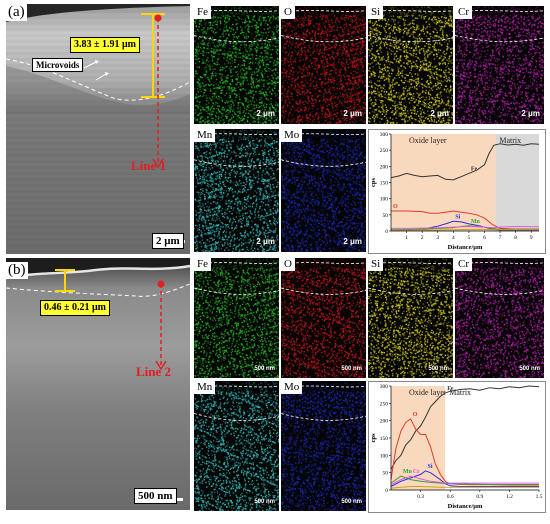 This screenshot has width=550, height=524. I want to click on sem-scale-a: 2 μm, so click(168, 241).